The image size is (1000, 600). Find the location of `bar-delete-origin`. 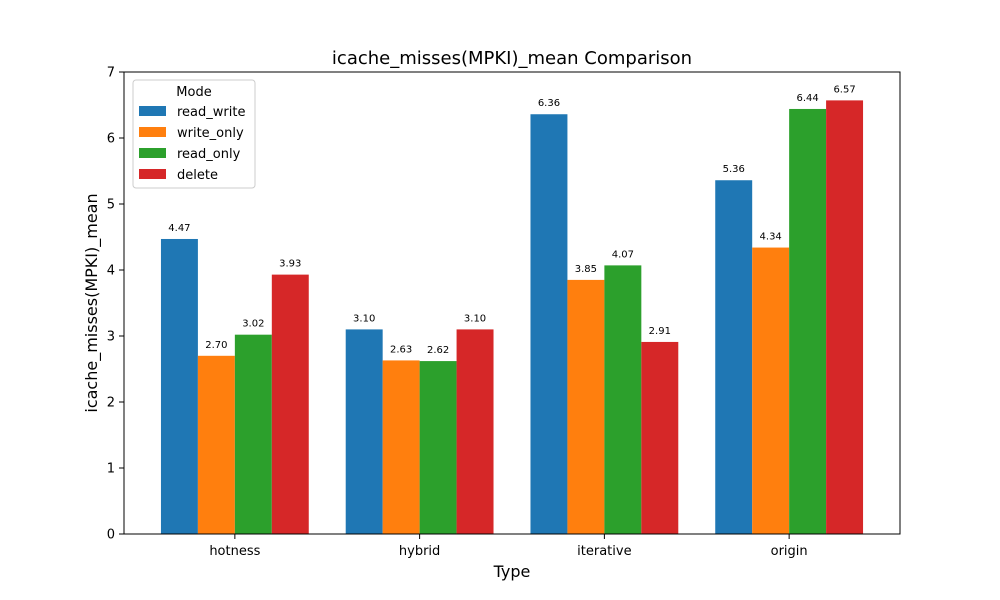

bar-delete-origin is located at coordinates (845, 317).